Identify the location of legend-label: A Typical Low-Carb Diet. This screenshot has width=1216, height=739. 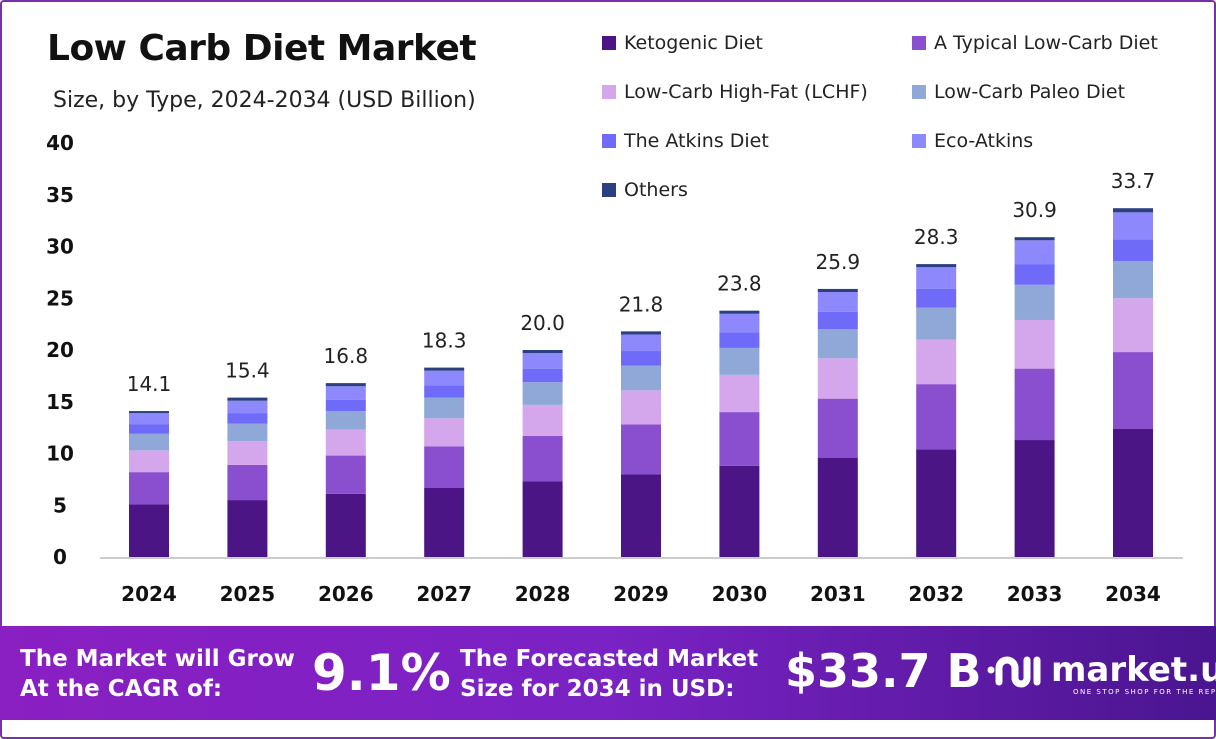
(1046, 43).